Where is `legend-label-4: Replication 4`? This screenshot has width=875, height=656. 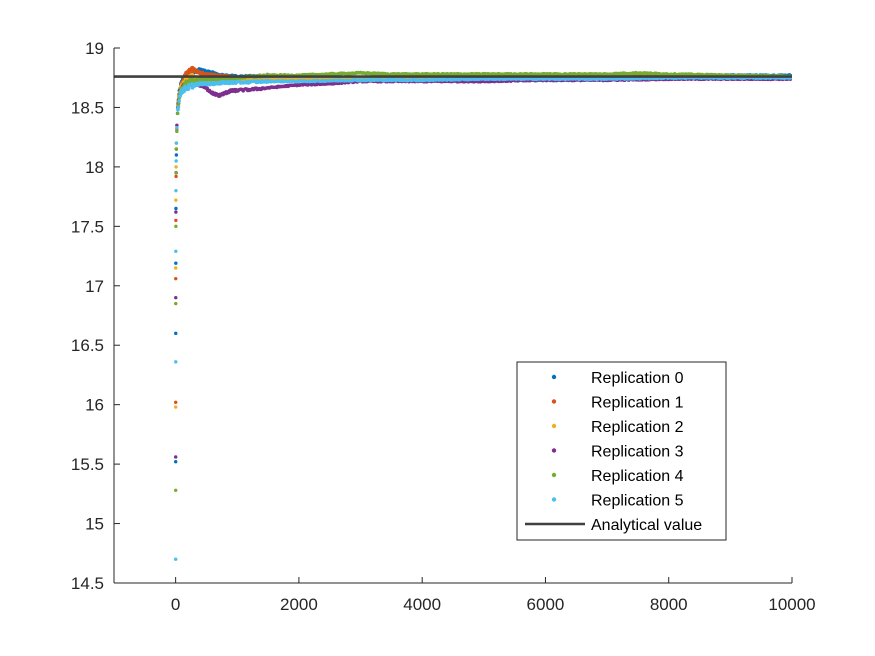
legend-label-4: Replication 4 is located at coordinates (637, 476).